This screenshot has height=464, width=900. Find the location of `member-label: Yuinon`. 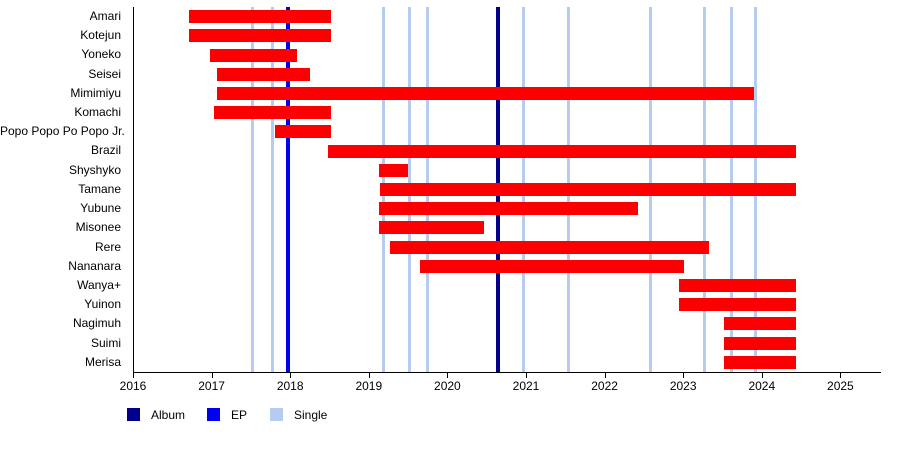

member-label: Yuinon is located at coordinates (102, 304).